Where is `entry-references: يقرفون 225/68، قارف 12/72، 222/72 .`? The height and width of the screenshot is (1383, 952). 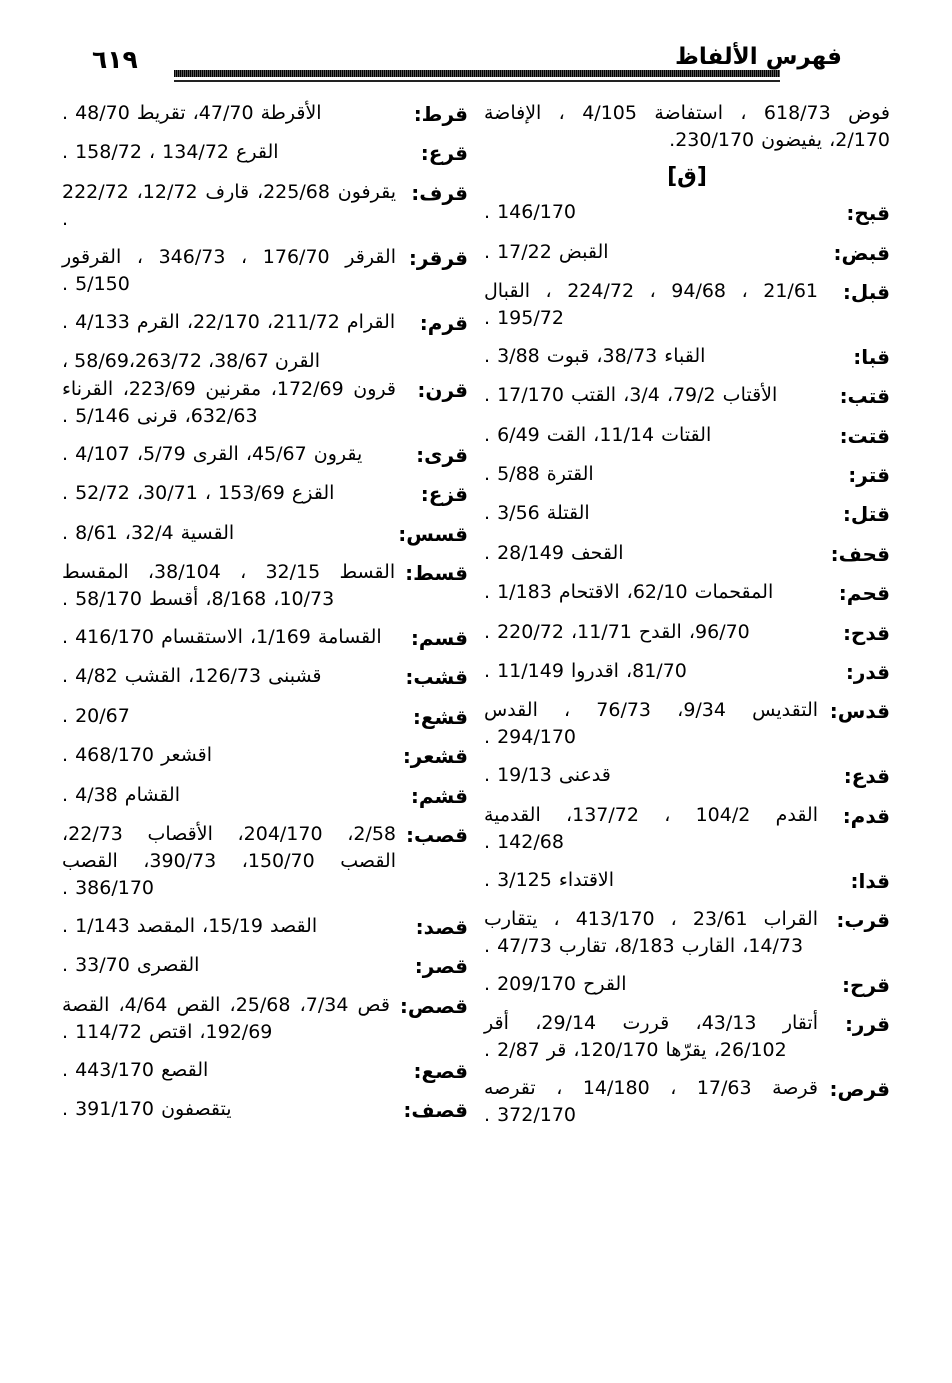
entry-references: يقرفون 225/68، قارف 12/72، 222/72 . is located at coordinates (229, 205).